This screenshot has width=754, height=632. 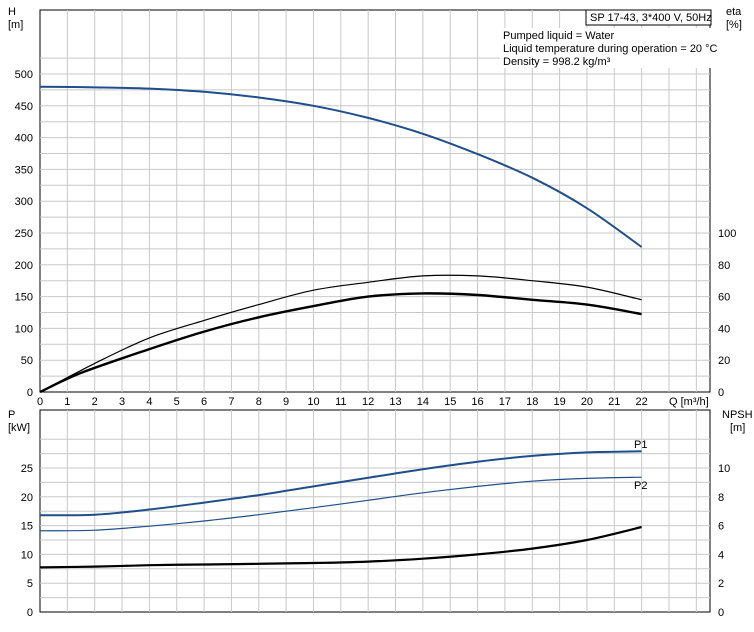 What do you see at coordinates (24, 170) in the screenshot?
I see `head-tick-label: 350` at bounding box center [24, 170].